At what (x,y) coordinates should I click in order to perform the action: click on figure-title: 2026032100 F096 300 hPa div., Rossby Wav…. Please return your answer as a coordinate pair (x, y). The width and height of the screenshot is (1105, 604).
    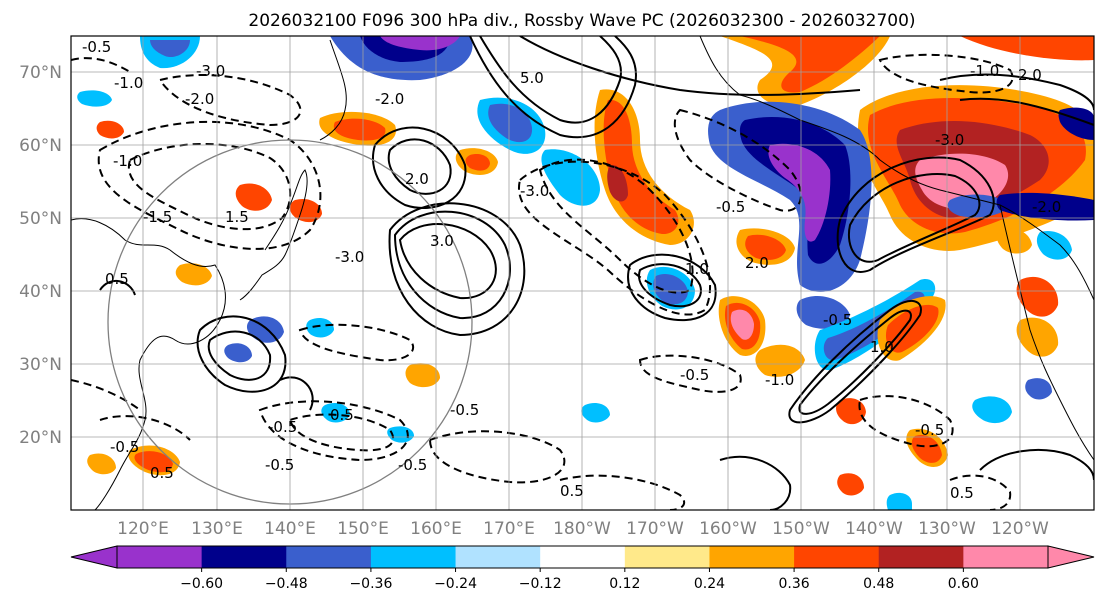
    Looking at the image, I should click on (581, 21).